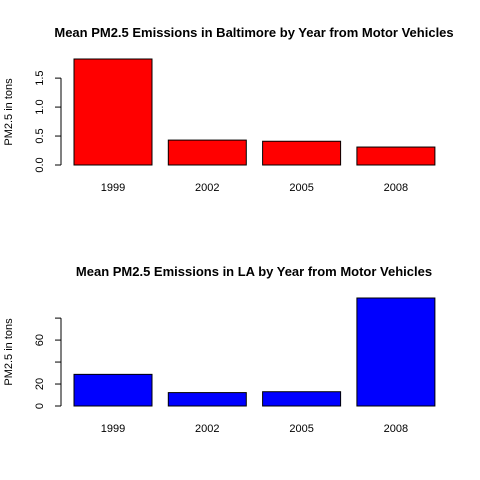 The image size is (480, 480). Describe the element at coordinates (40, 164) in the screenshot. I see `y-tick-label: 0.0` at that location.